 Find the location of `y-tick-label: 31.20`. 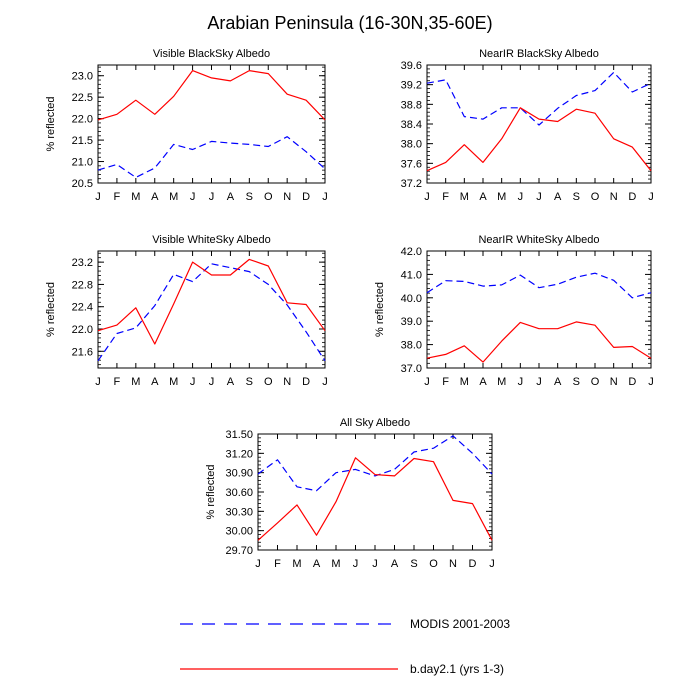

y-tick-label: 31.20 is located at coordinates (239, 454).